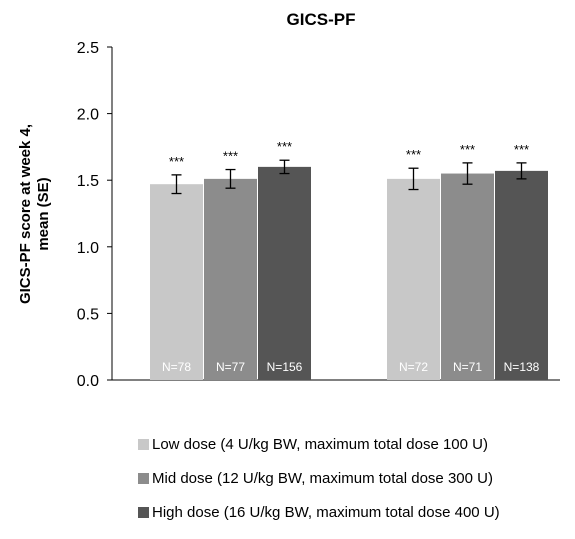 Image resolution: width=575 pixels, height=539 pixels. Describe the element at coordinates (143, 444) in the screenshot. I see `legend-swatch-low` at that location.